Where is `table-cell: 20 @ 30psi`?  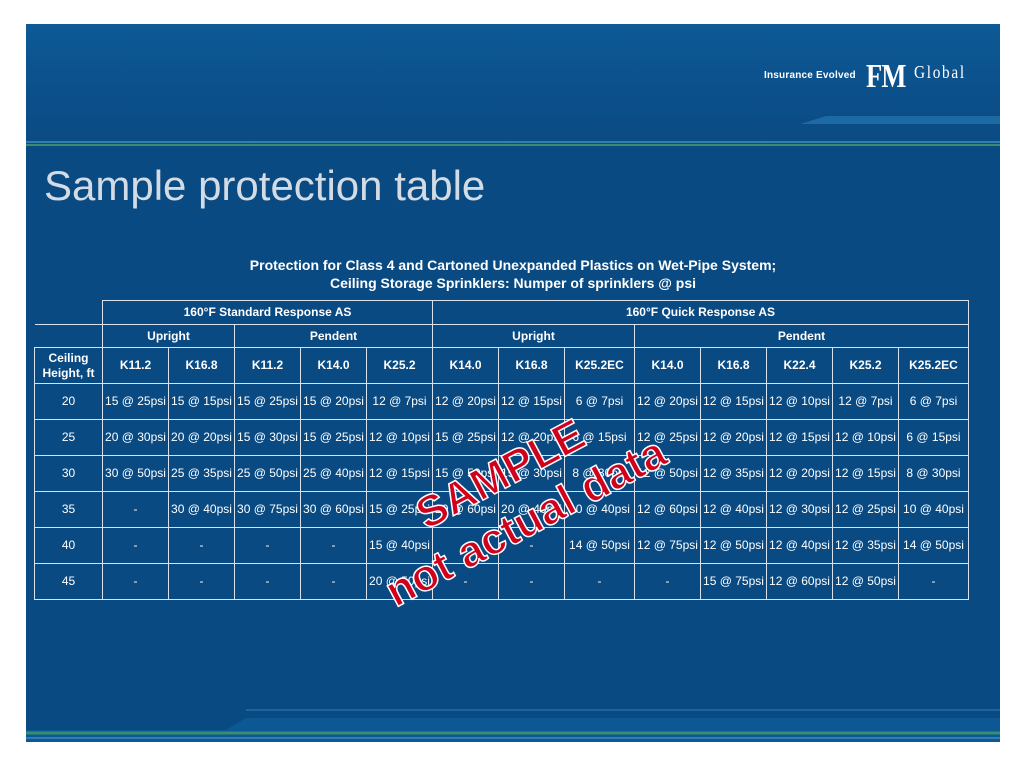
table-cell: 20 @ 30psi is located at coordinates (135, 437).